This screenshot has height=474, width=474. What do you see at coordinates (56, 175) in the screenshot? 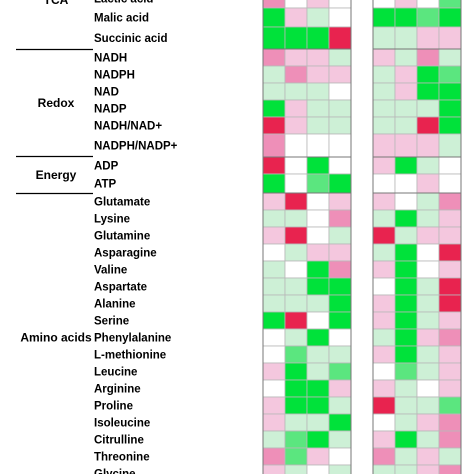
I see `group-label: Energy` at bounding box center [56, 175].